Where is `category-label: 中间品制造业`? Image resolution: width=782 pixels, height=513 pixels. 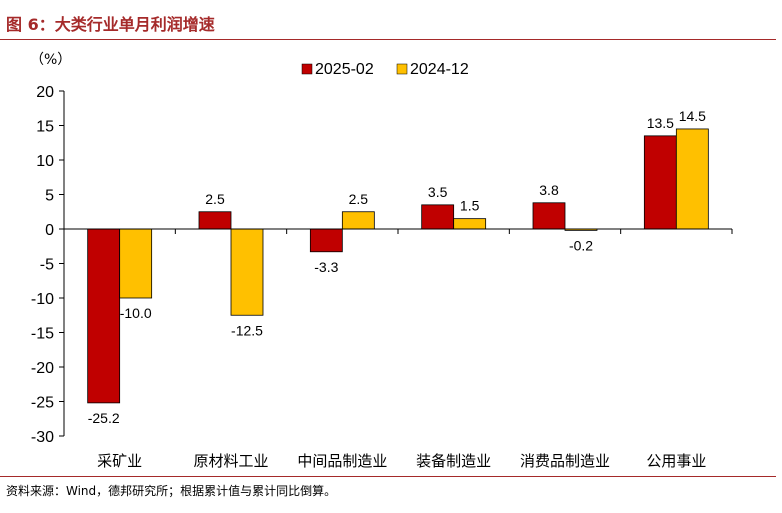
category-label: 中间品制造业 is located at coordinates (342, 461).